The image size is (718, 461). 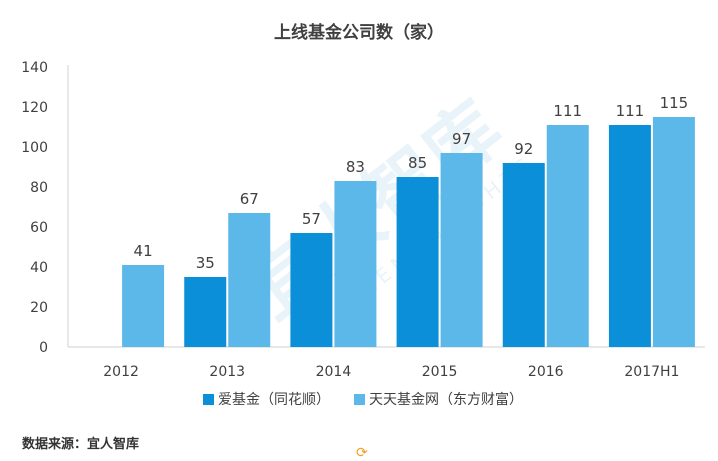 What do you see at coordinates (81, 444) in the screenshot?
I see `source-note: 数据来源：宜人智库` at bounding box center [81, 444].